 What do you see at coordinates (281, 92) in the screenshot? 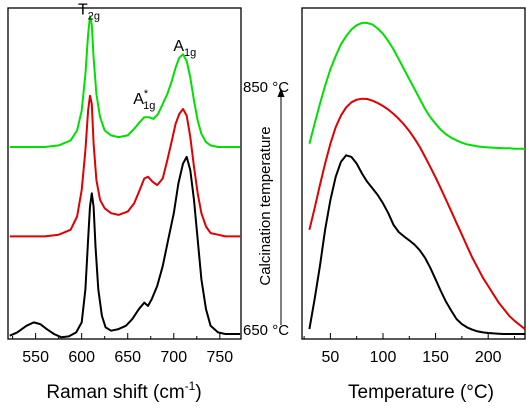
I see `calcination-arrow-head` at bounding box center [281, 92].